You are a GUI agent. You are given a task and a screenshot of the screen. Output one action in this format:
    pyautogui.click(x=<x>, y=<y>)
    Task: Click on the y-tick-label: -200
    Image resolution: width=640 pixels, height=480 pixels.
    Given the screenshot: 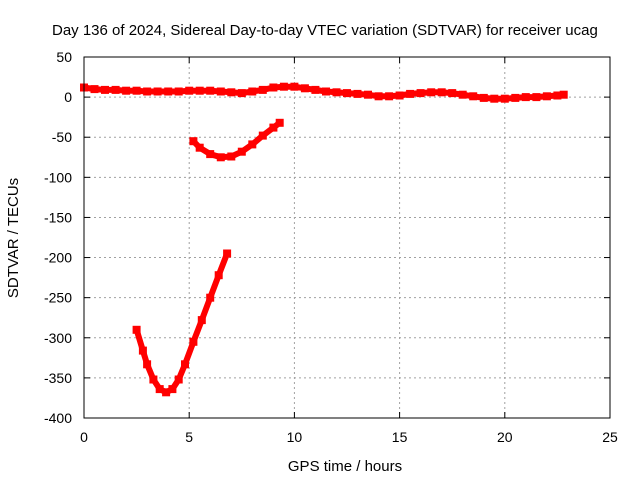 What is the action you would take?
    pyautogui.click(x=58, y=258)
    